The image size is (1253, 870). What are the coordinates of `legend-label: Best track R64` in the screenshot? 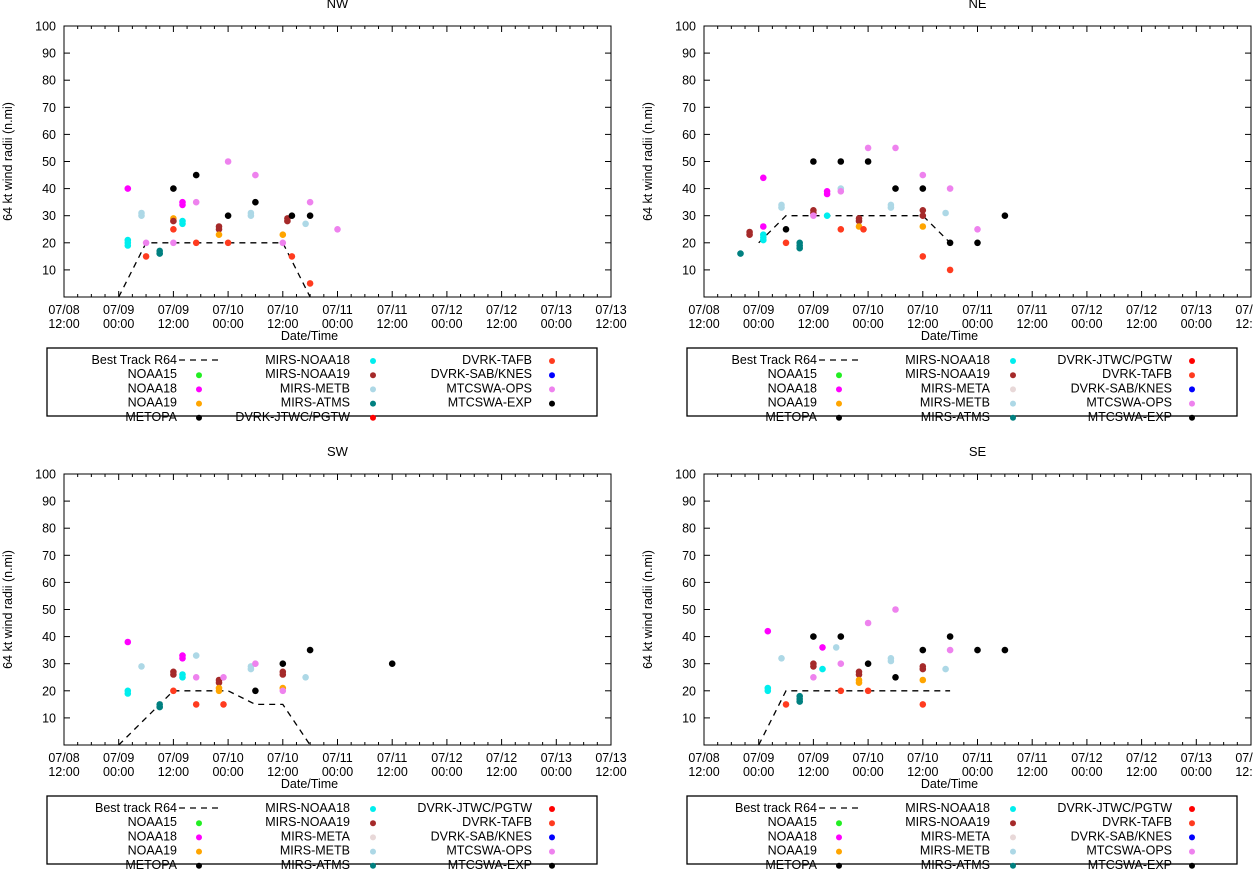 It's located at (136, 808).